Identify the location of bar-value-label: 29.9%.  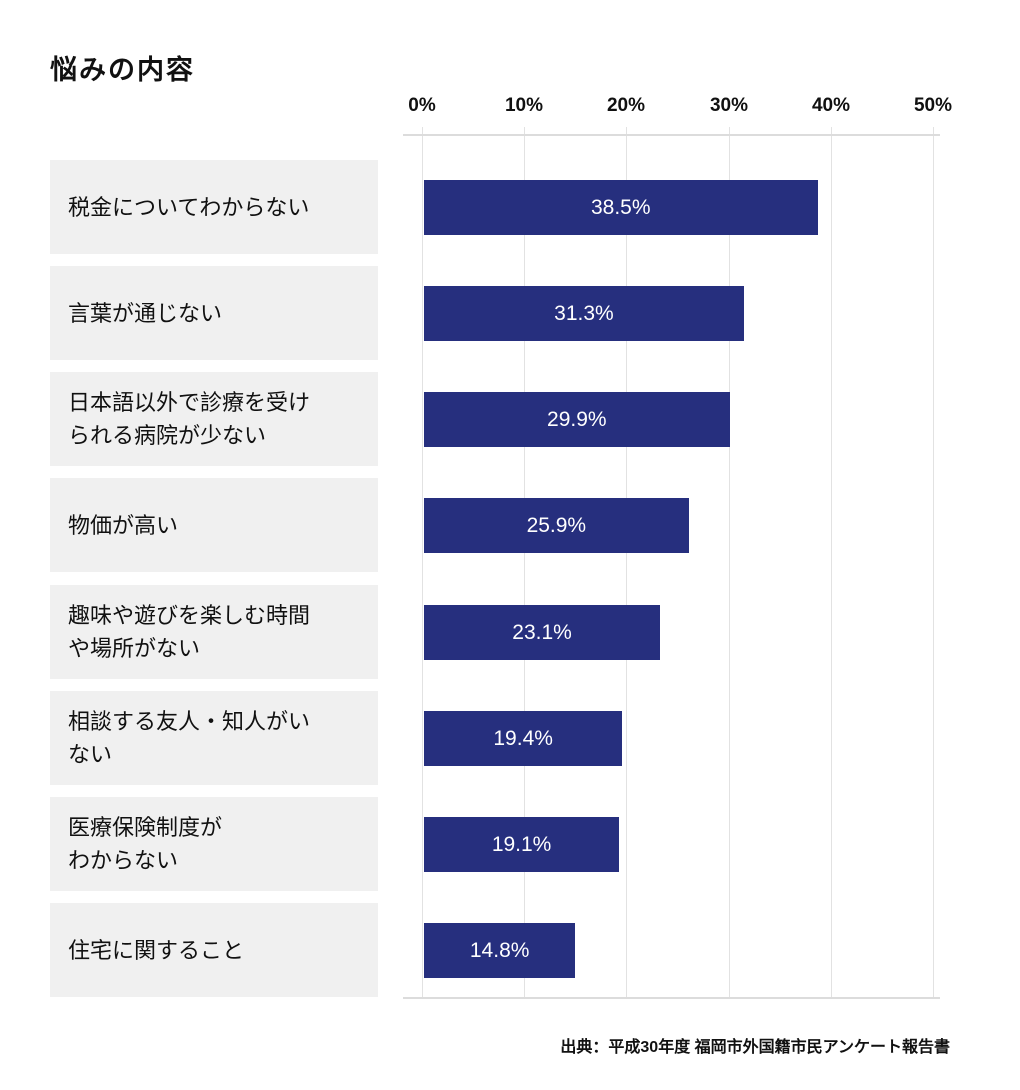
(577, 419).